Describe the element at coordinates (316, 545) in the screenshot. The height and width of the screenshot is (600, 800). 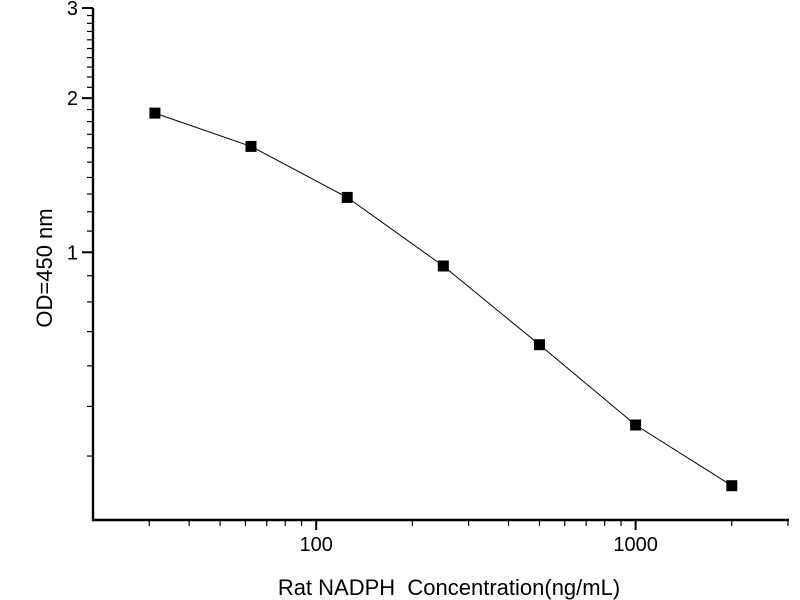
I see `x-tick-label: 100` at that location.